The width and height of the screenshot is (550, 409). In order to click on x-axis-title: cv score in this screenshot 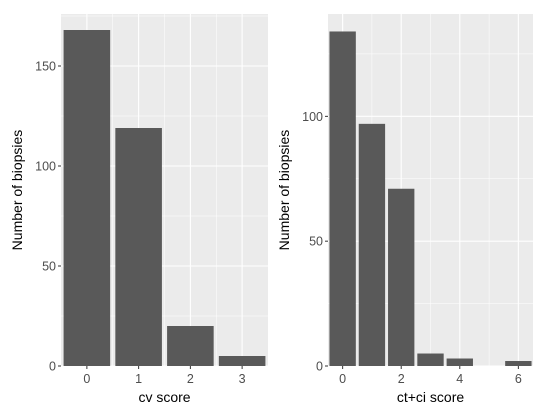, I will do `click(164, 397)`.